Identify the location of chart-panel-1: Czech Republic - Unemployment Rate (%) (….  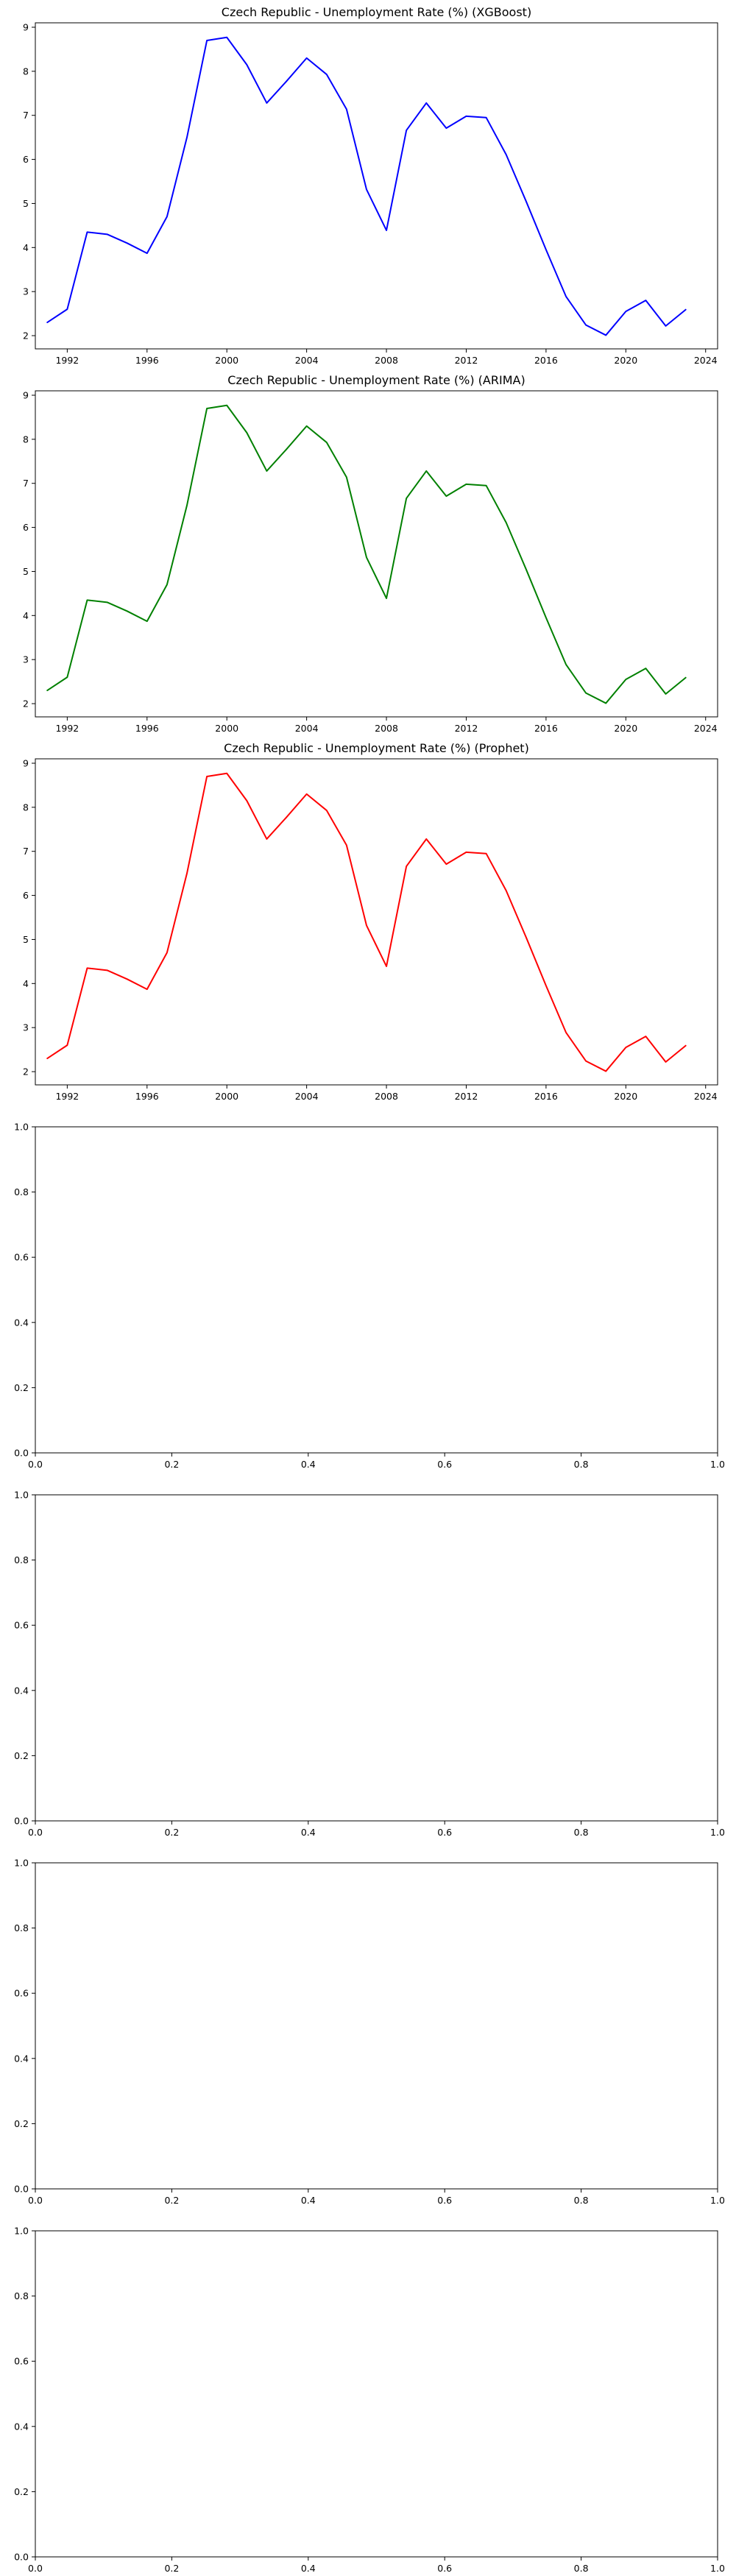
(370, 185).